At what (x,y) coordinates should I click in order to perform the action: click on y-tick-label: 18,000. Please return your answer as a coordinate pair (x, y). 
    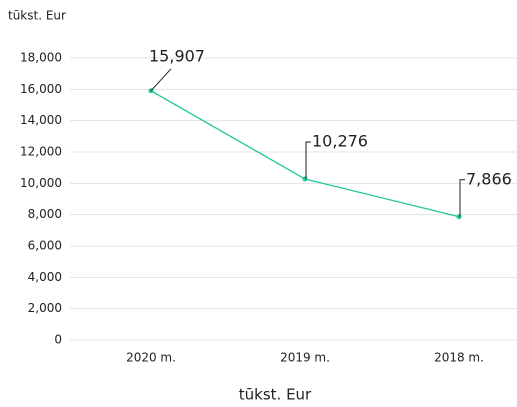
    Looking at the image, I should click on (41, 58).